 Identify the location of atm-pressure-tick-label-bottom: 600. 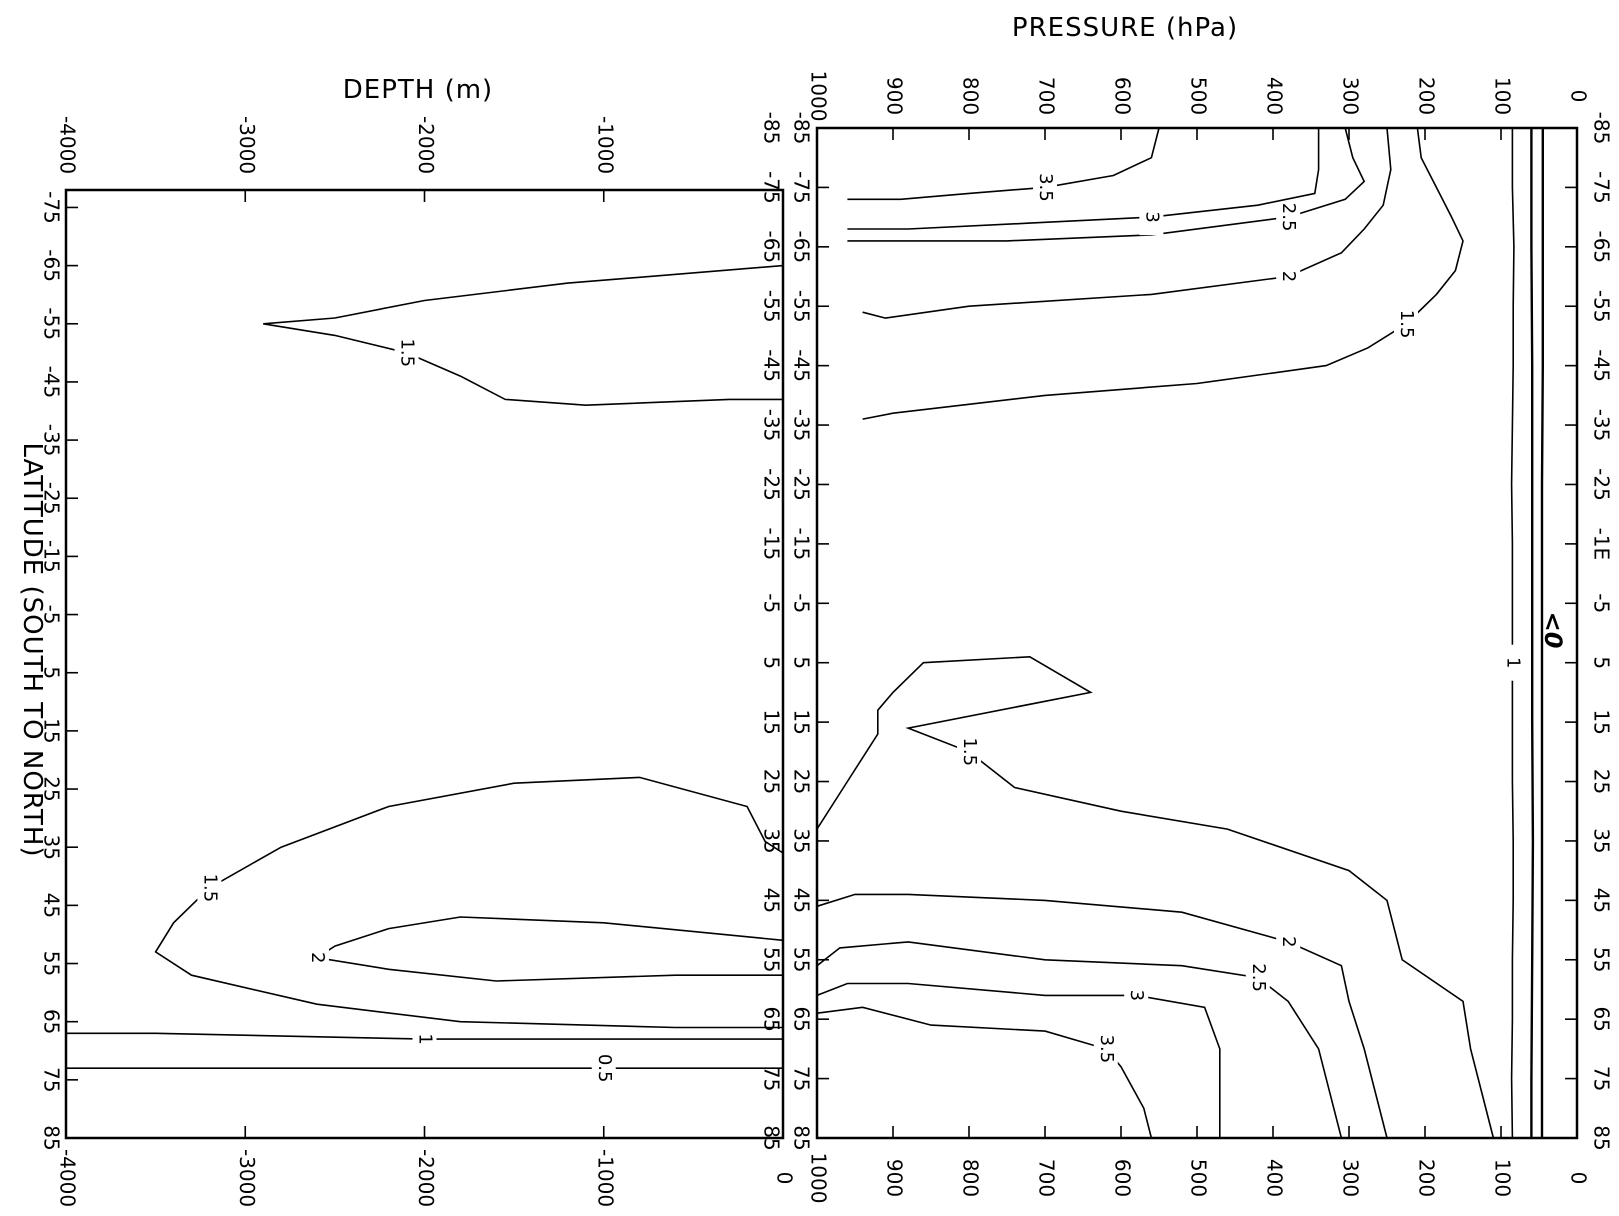
(1123, 1178).